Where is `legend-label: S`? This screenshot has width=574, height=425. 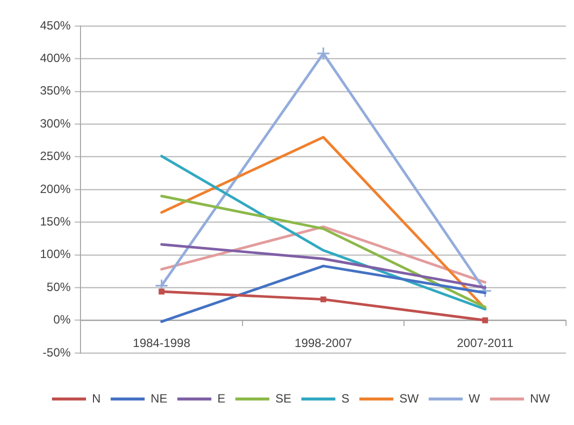 legend-label: S is located at coordinates (345, 398).